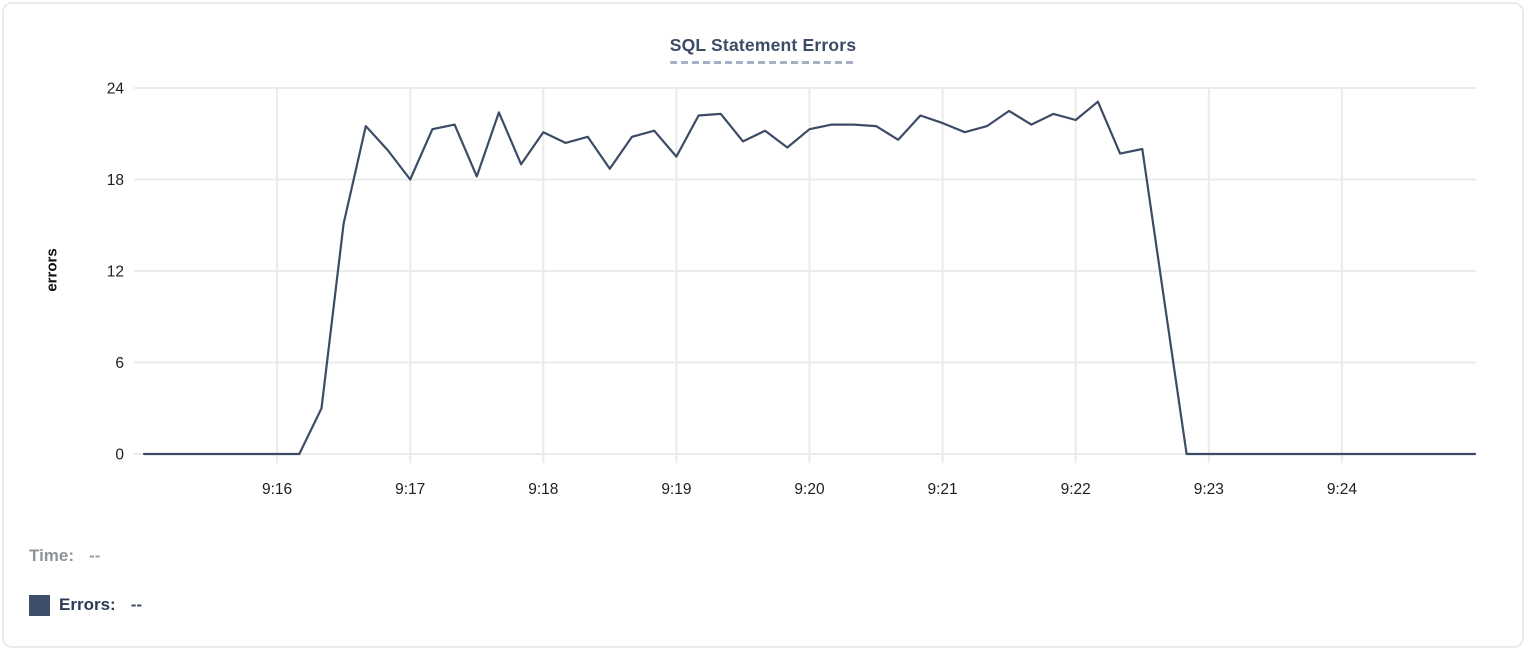 This screenshot has height=656, width=1528. I want to click on errors-readout-row: Errors: --, so click(85, 605).